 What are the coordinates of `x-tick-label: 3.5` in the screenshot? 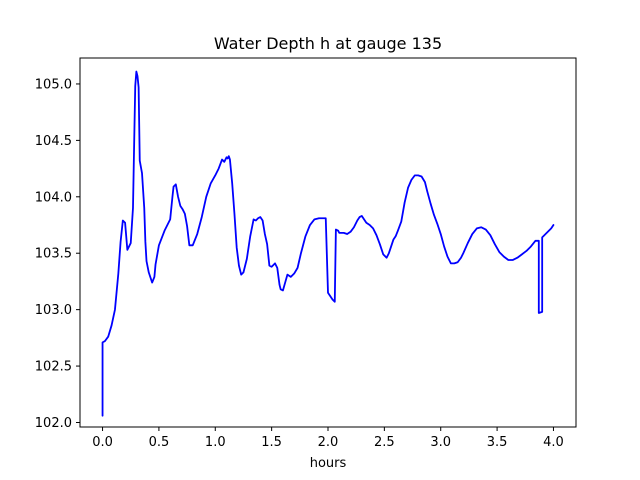 It's located at (497, 442).